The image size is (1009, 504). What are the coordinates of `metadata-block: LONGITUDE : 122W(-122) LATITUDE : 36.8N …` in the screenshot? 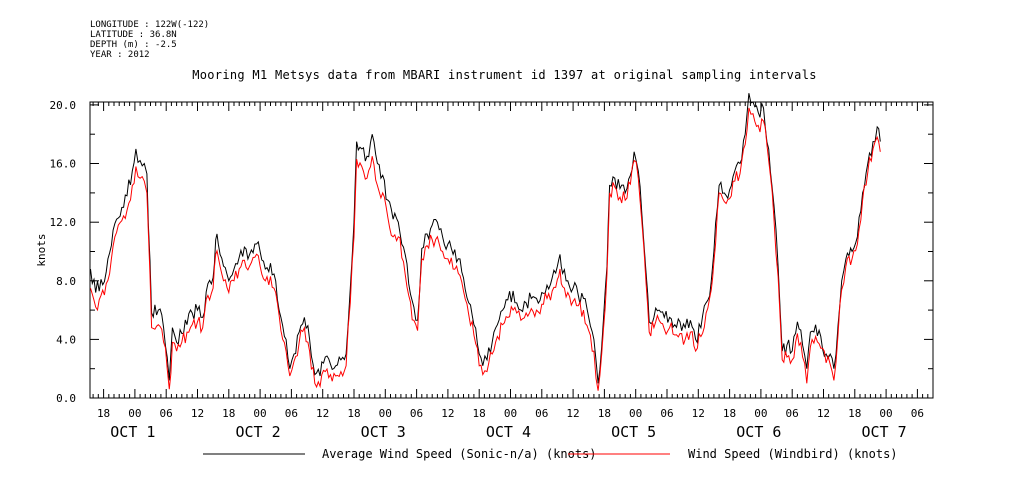 It's located at (149, 40).